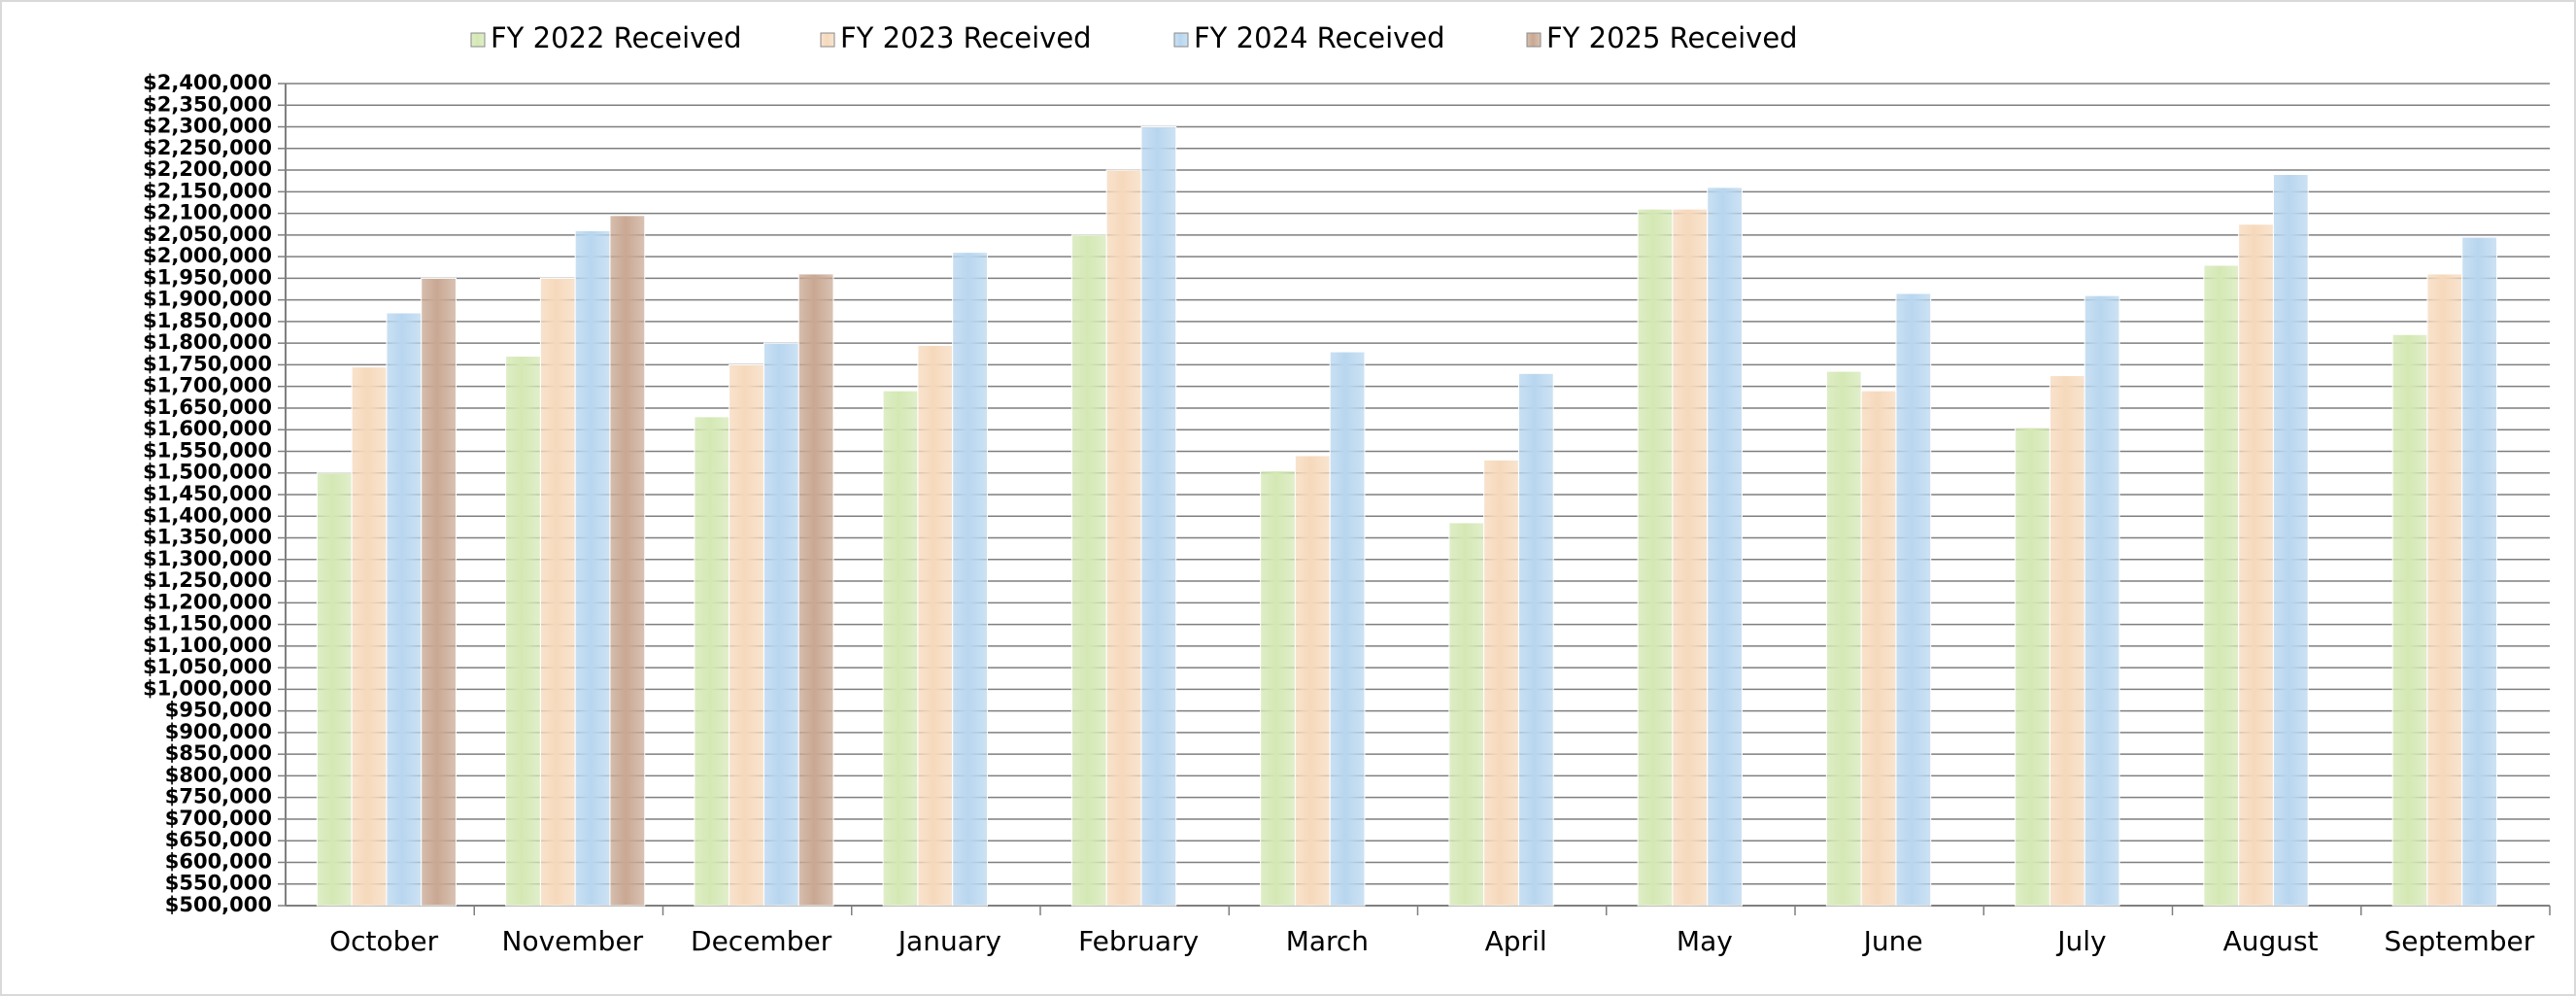 The width and height of the screenshot is (2576, 996). What do you see at coordinates (207, 688) in the screenshot?
I see `y-tick-label: $1,000,000` at bounding box center [207, 688].